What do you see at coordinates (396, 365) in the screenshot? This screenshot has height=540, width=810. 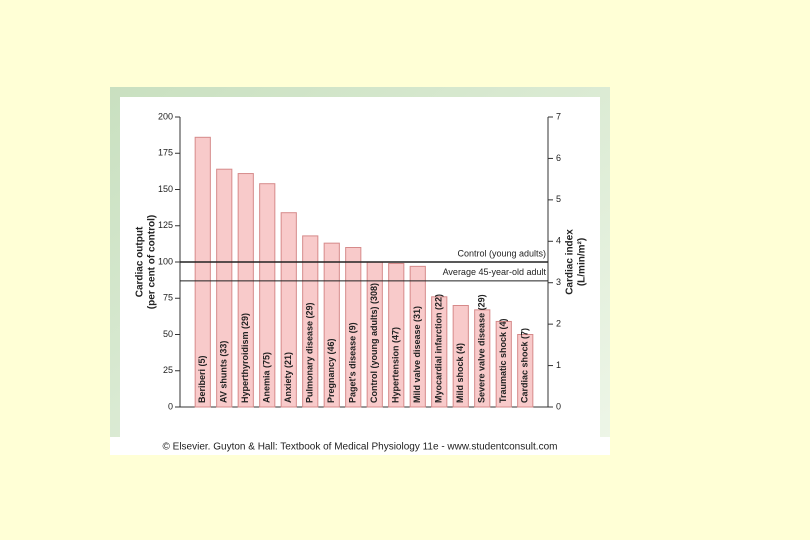 I see `x-tick-label: Hypertension (47)` at bounding box center [396, 365].